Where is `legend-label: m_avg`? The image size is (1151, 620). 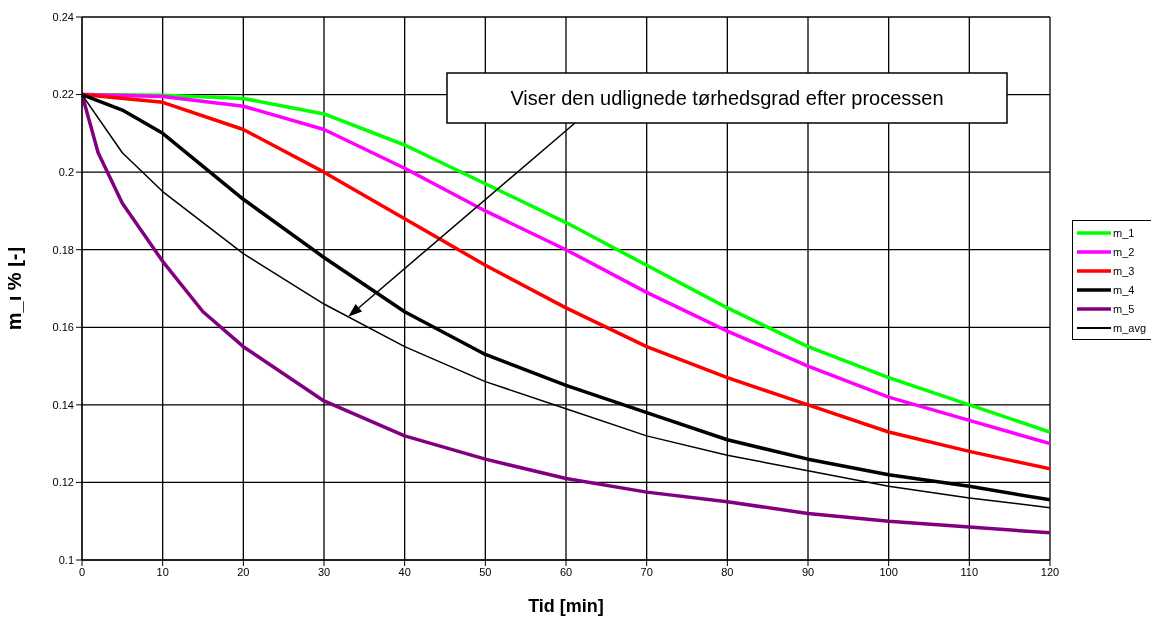 legend-label: m_avg is located at coordinates (1130, 327).